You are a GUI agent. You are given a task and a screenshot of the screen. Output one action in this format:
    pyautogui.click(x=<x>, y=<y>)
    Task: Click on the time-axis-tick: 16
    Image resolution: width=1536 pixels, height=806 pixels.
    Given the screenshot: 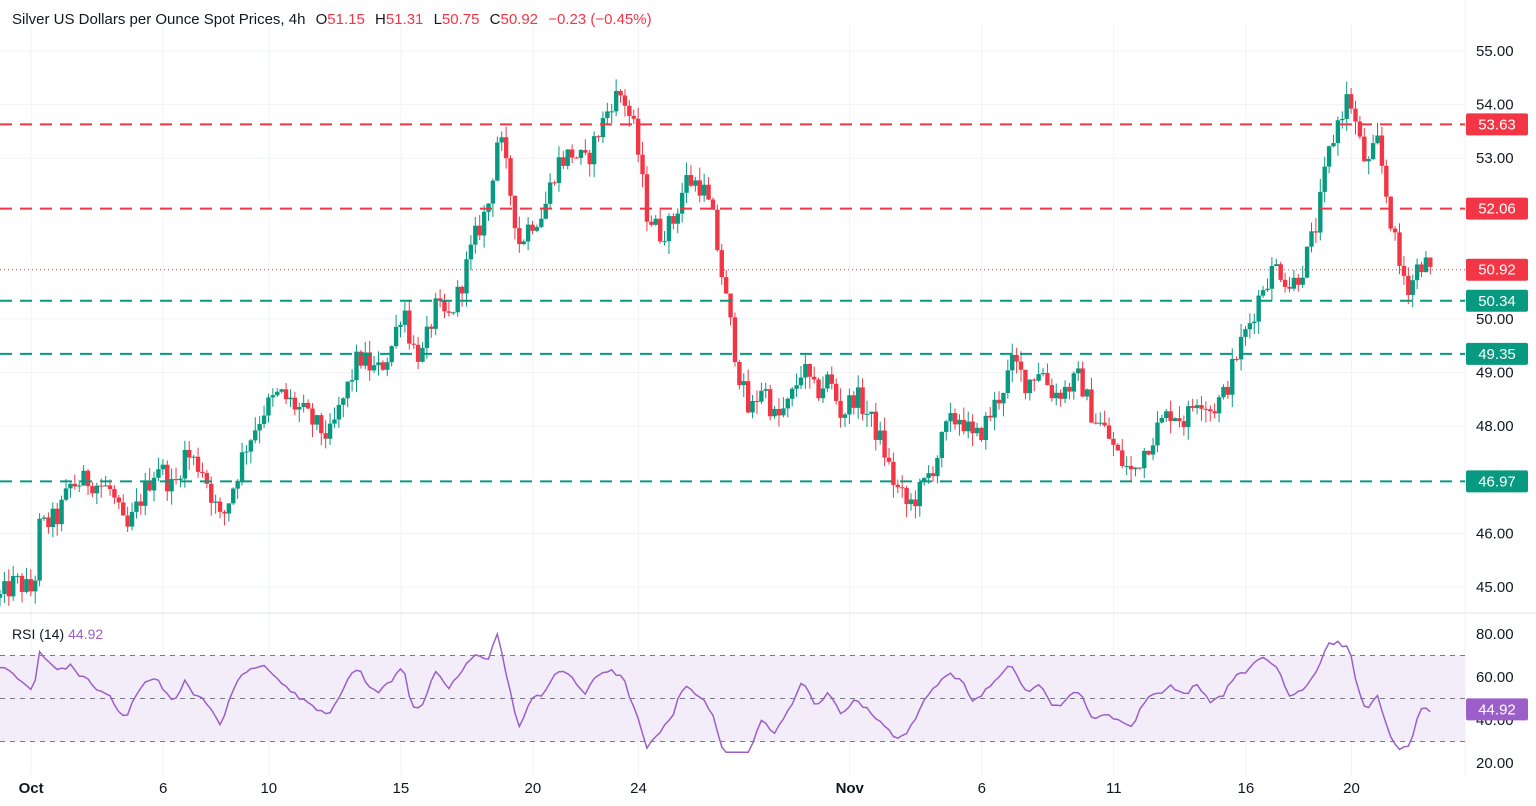 What is the action you would take?
    pyautogui.click(x=1245, y=788)
    